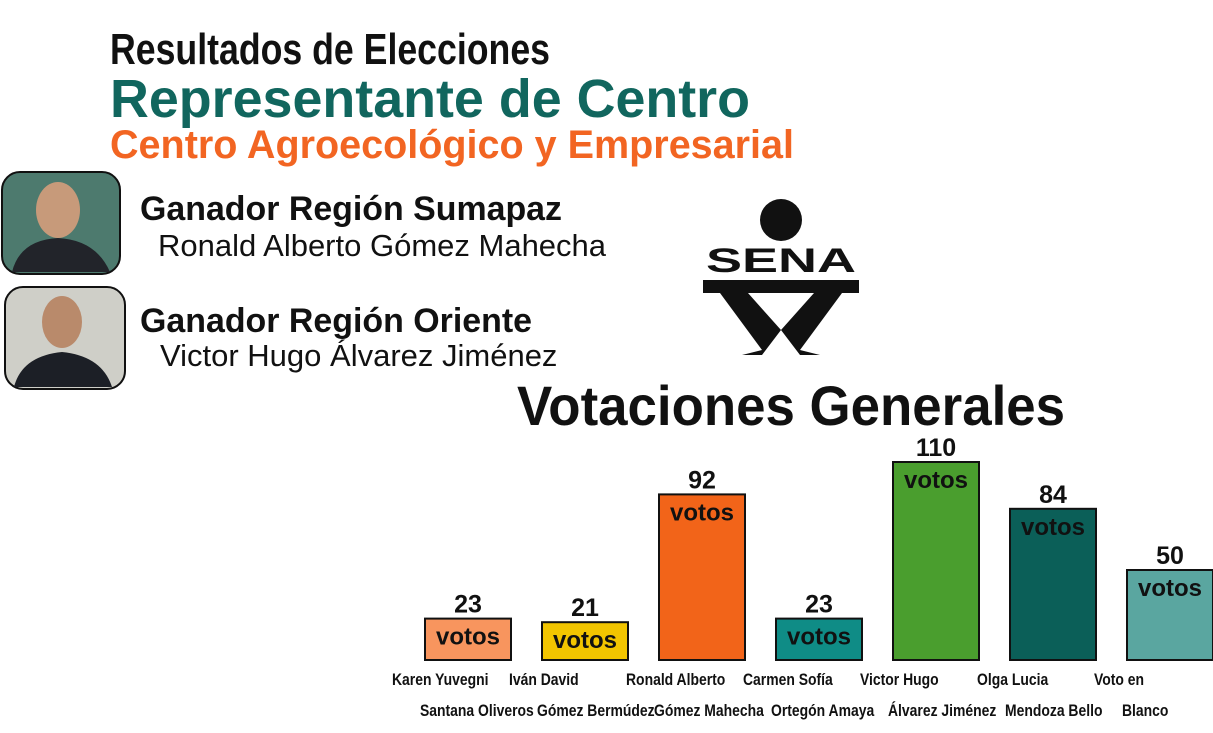 The height and width of the screenshot is (733, 1213). What do you see at coordinates (936, 448) in the screenshot?
I see `value-label: 110` at bounding box center [936, 448].